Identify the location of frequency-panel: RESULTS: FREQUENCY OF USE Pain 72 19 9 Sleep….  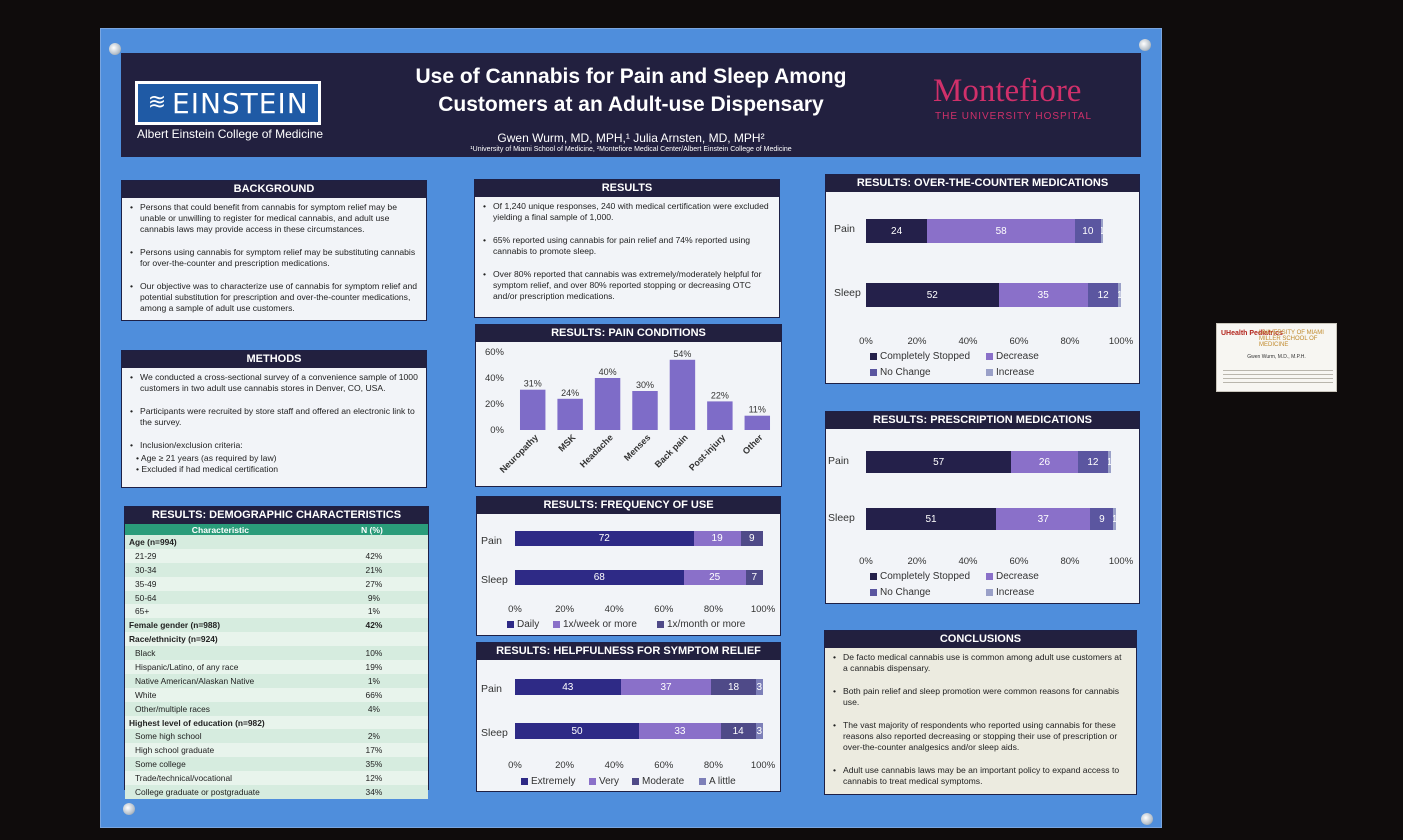
(628, 566).